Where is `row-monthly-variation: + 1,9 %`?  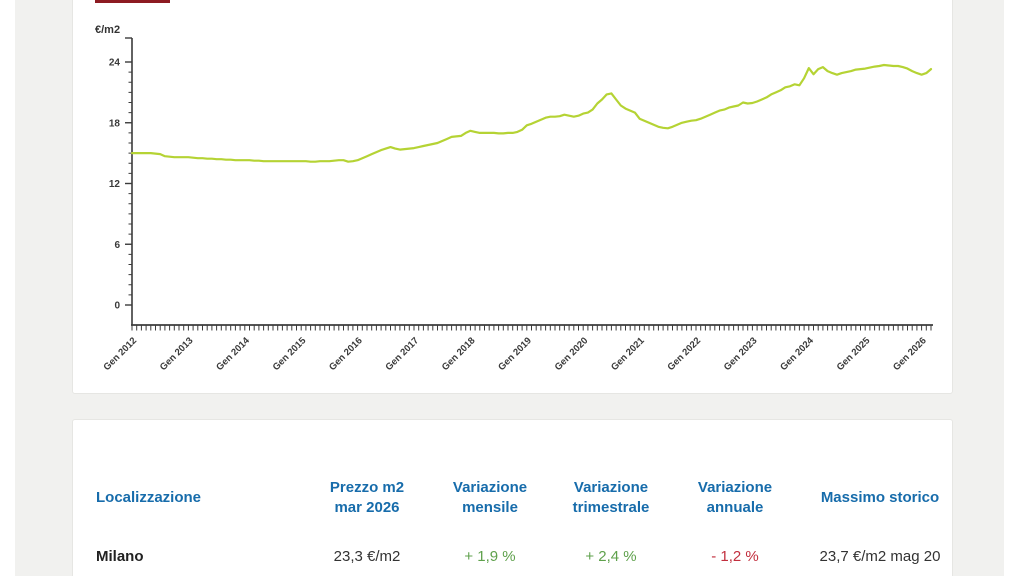
row-monthly-variation: + 1,9 % is located at coordinates (490, 556).